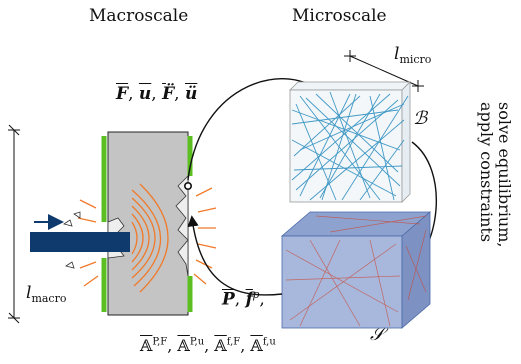  Describe the element at coordinates (72, 240) in the screenshot. I see `debris` at that location.